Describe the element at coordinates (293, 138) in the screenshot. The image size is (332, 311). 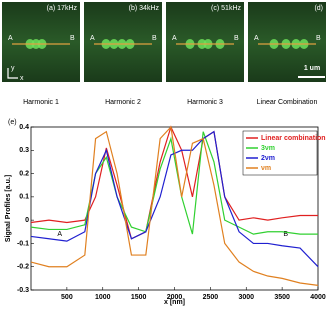
I see `legend-label: Linear combination` at that location.